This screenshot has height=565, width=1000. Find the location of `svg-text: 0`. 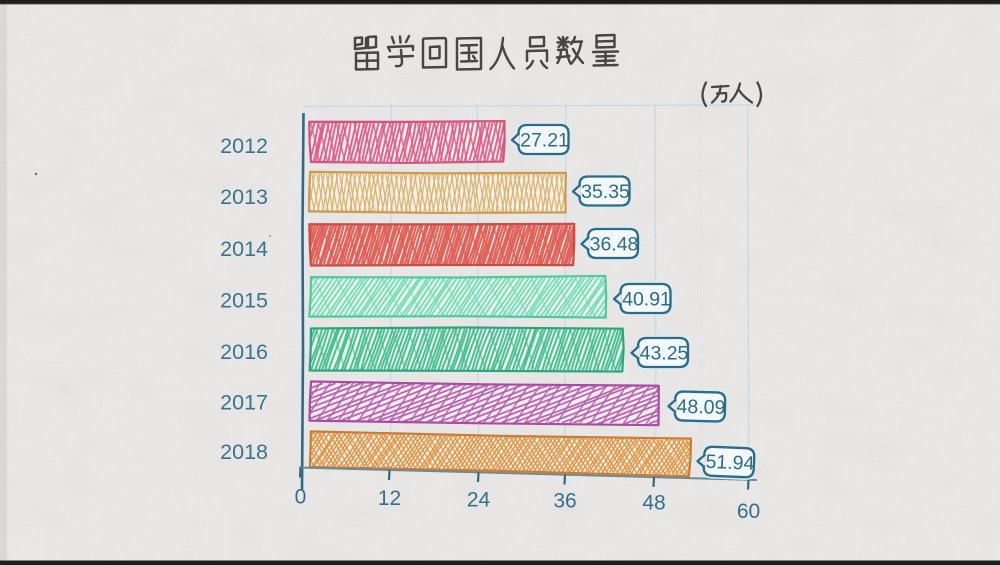

svg-text: 0 is located at coordinates (301, 497).